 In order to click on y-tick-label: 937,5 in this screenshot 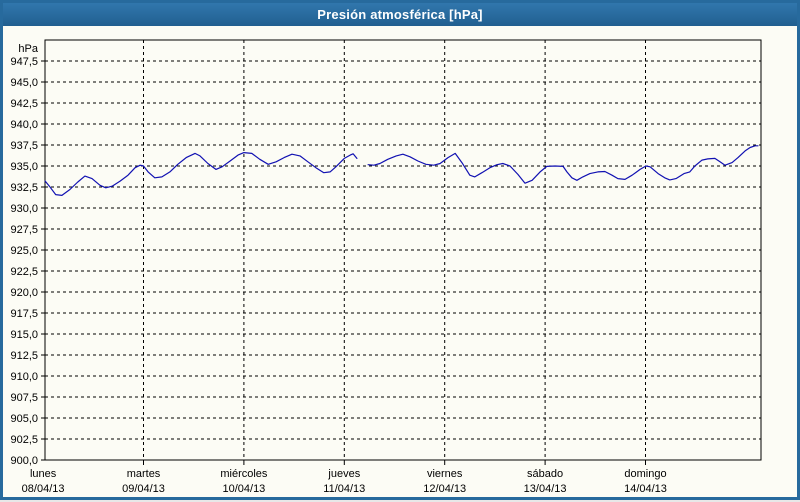, I will do `click(24, 146)`.